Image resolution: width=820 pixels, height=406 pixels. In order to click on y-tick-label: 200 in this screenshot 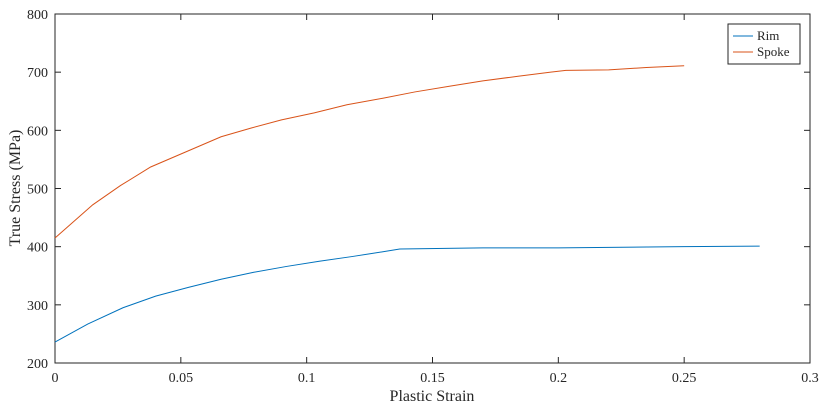, I will do `click(37, 364)`.